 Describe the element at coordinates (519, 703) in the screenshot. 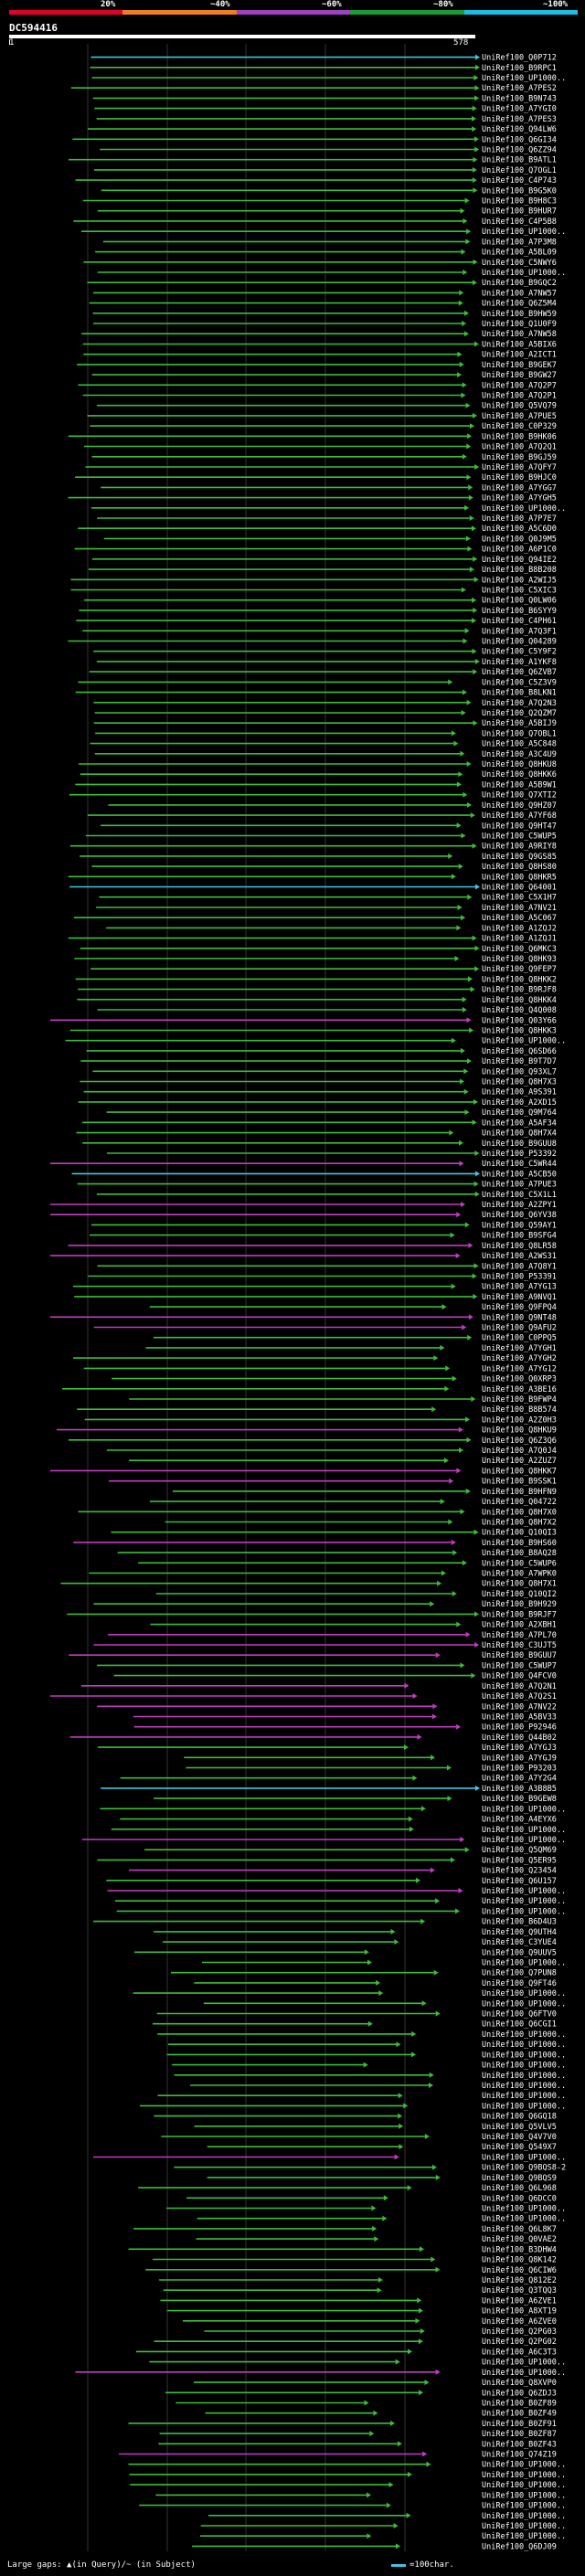

I see `hit-label: UniRef100_A7Q2N3` at that location.